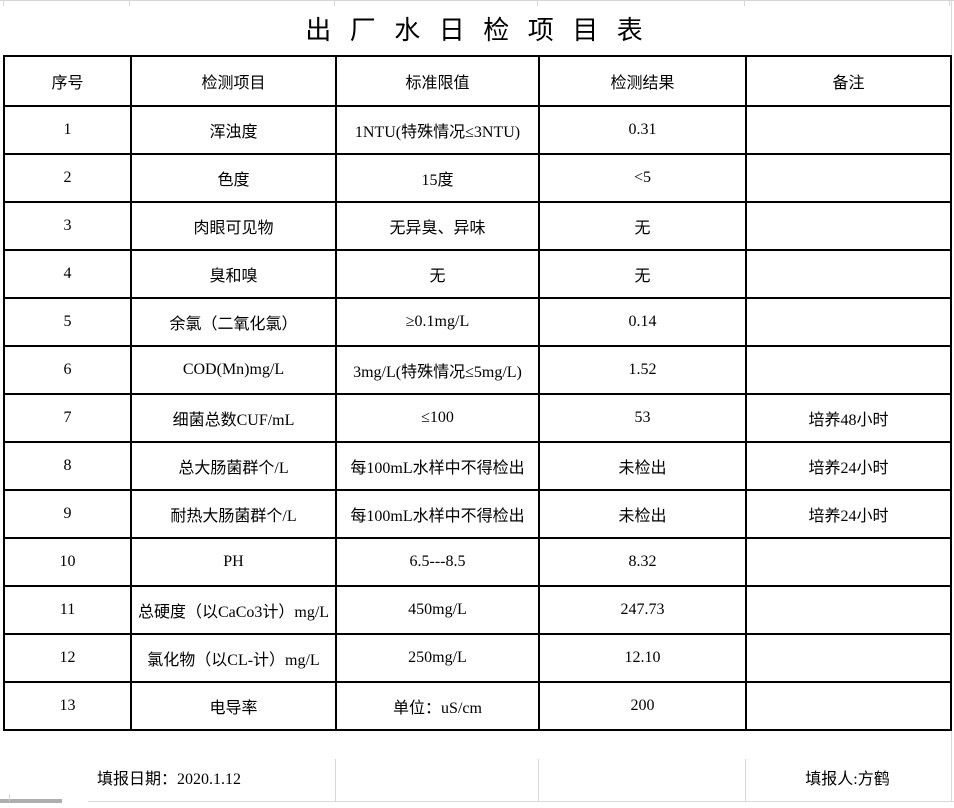 This screenshot has width=954, height=808. I want to click on cell-item: 浑浊度, so click(233, 130).